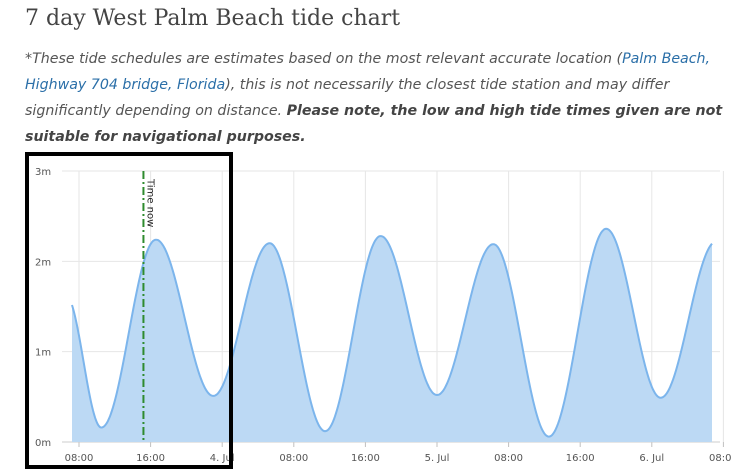 This screenshot has height=474, width=731. Describe the element at coordinates (149, 202) in the screenshot. I see `time-now-label: Time now` at that location.